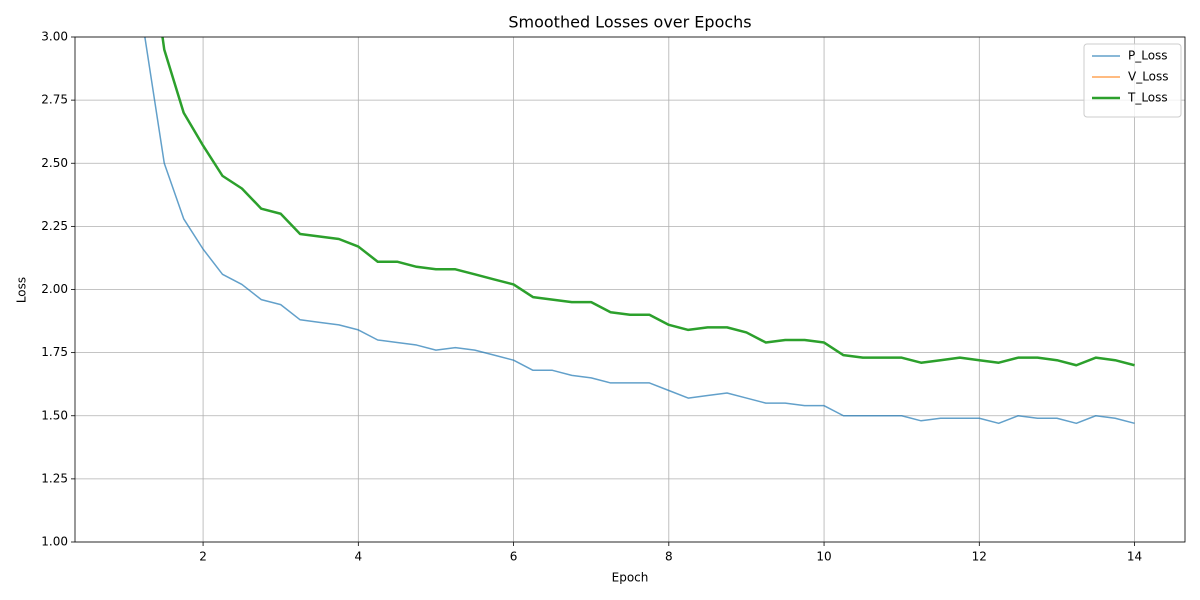  What do you see at coordinates (54, 289) in the screenshot?
I see `y-tick-label: 2.00` at bounding box center [54, 289].